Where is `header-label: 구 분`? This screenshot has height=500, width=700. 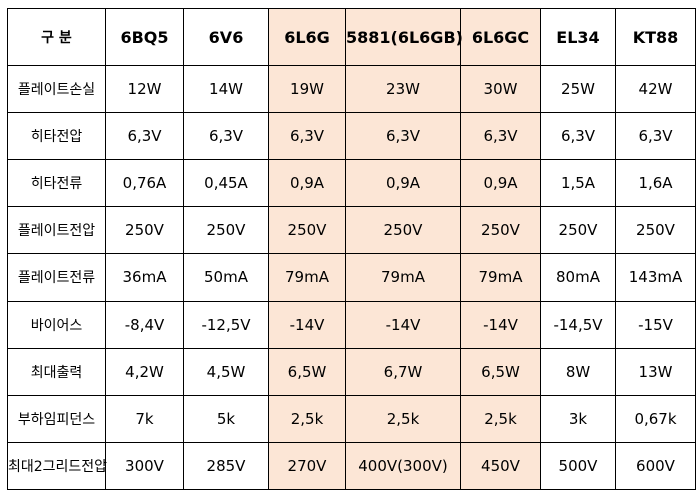 header-label: 구 분 is located at coordinates (56, 37).